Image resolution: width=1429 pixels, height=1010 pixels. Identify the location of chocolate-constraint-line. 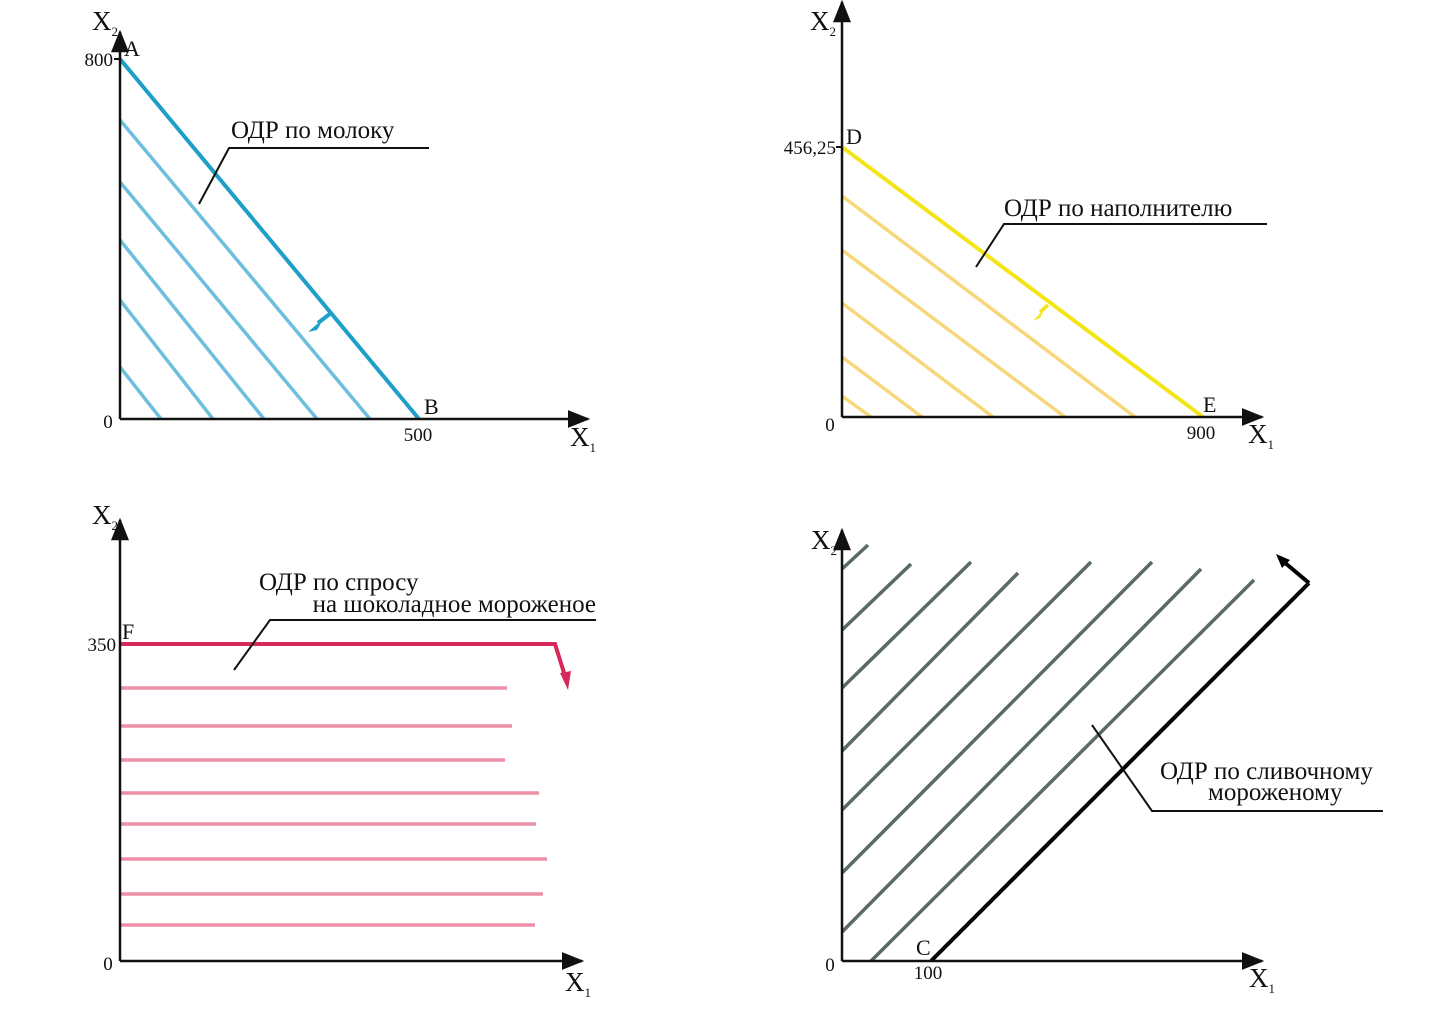
(343, 659).